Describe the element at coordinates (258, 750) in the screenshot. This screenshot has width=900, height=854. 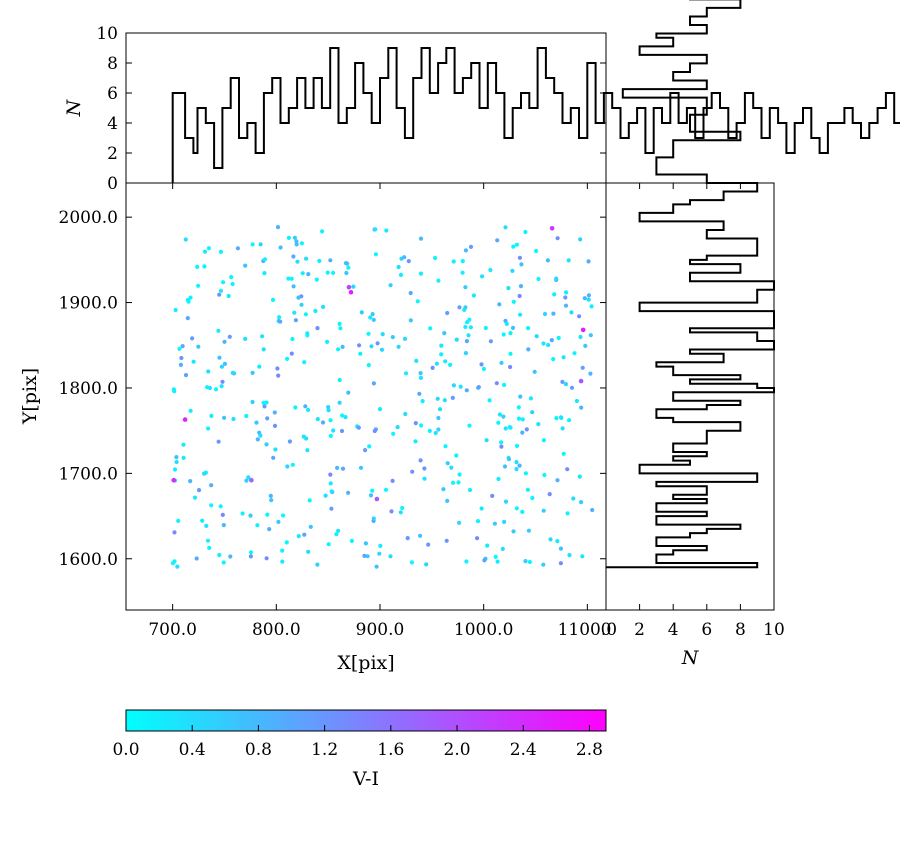
I see `colorbar-tick-label: 0.8` at that location.